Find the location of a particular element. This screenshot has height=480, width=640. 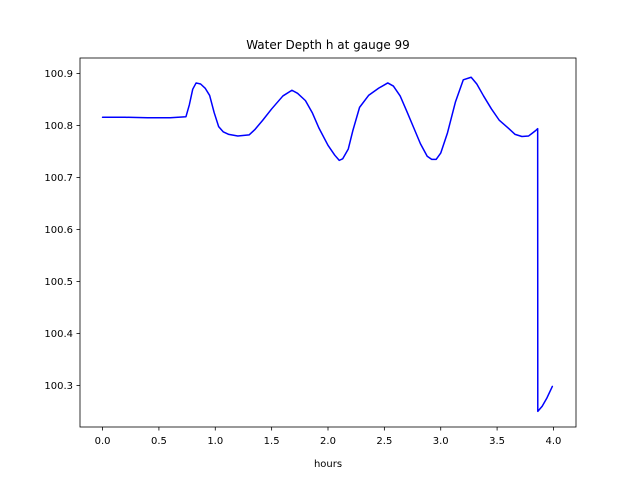

y-tick-label: 100.4 is located at coordinates (58, 334).